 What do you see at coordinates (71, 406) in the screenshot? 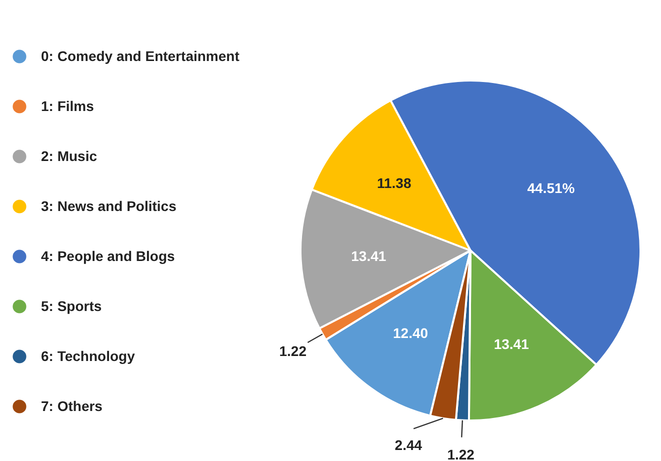
I see `legend-label: 7: Others` at bounding box center [71, 406].